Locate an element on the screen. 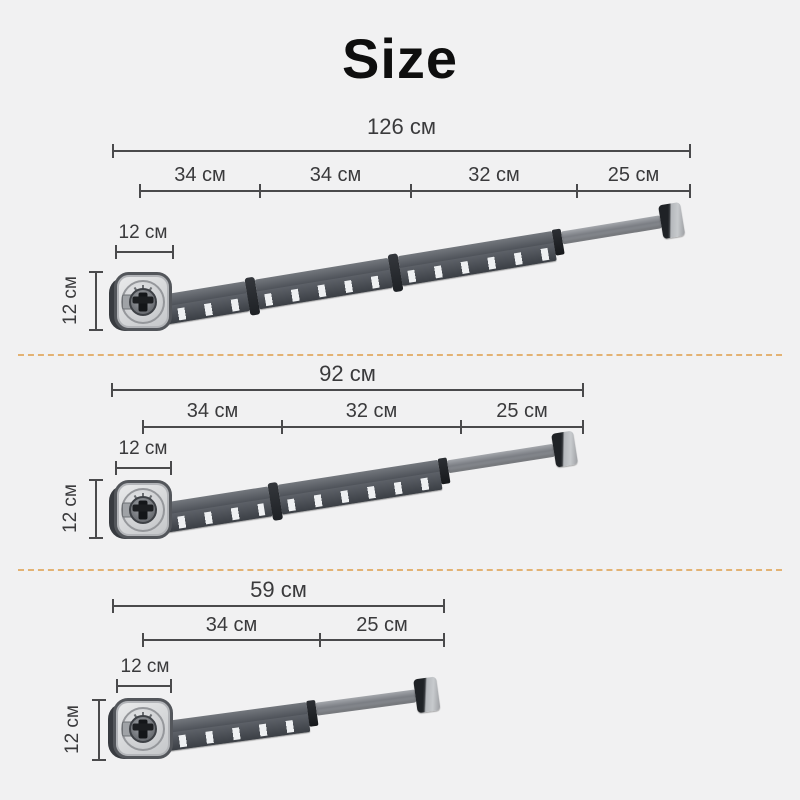 This screenshot has height=800, width=800. page-title: Size is located at coordinates (400, 58).